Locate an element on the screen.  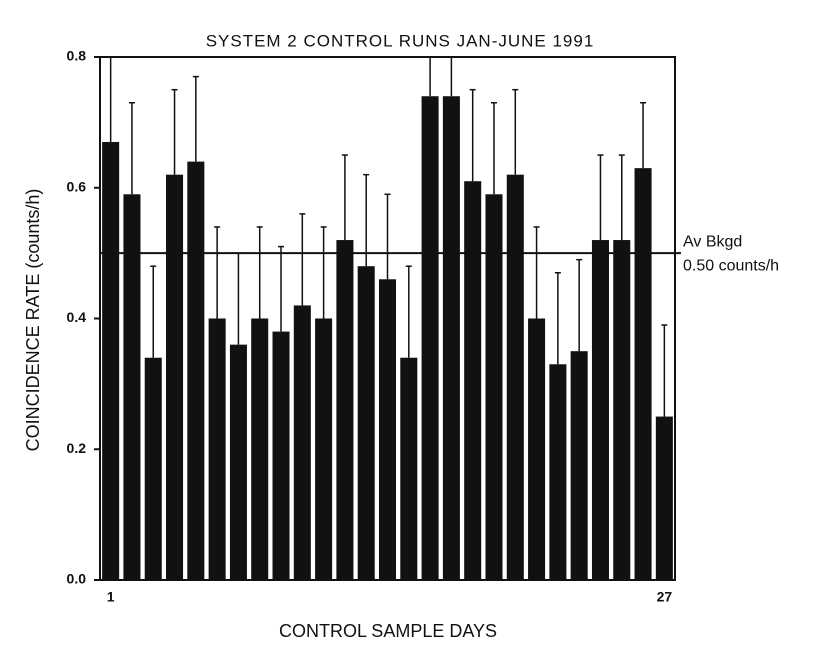
x-tick-label: 27 is located at coordinates (665, 597).